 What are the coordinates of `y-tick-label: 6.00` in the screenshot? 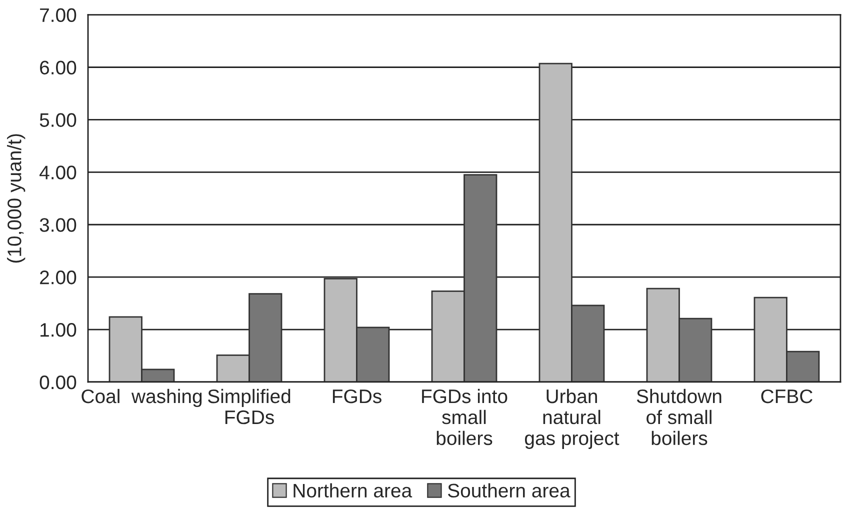 It's located at (58, 67).